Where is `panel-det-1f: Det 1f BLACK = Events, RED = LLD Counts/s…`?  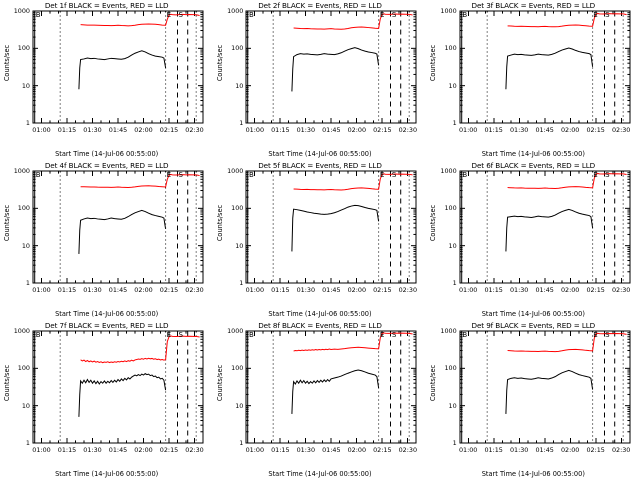
panel-det-1f: Det 1f BLACK = Events, RED = LLD Counts/s… is located at coordinates (106, 80).